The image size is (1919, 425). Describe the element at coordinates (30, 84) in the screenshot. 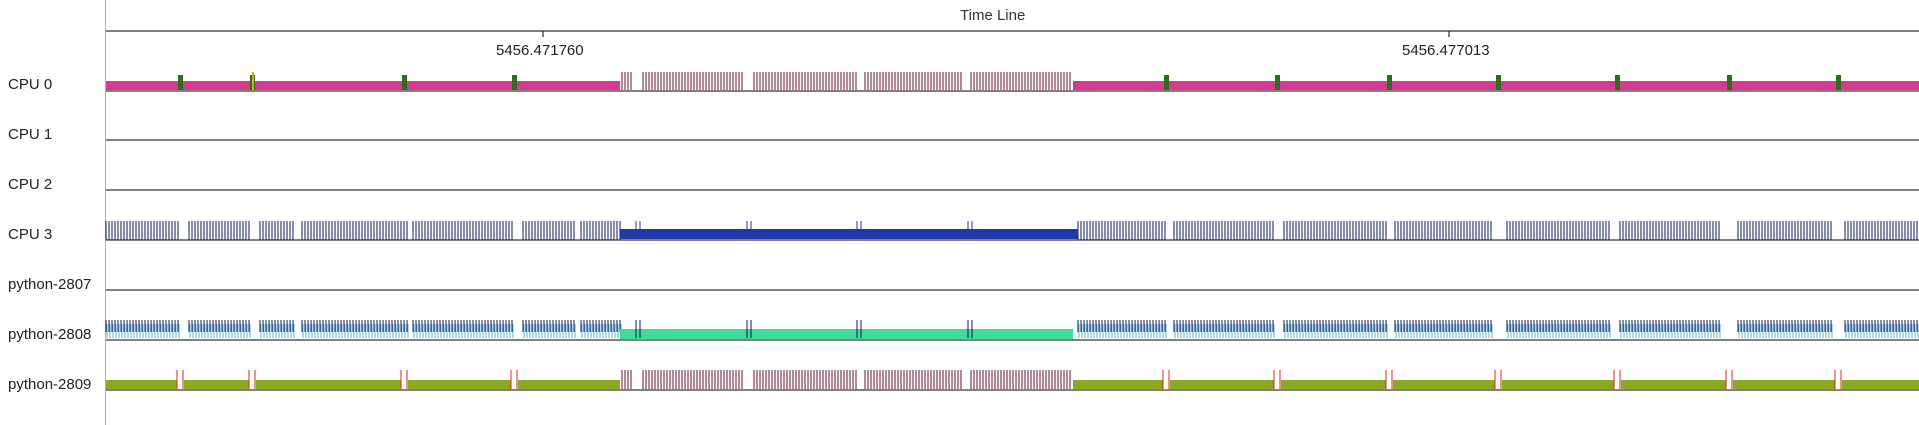

I see `row-label-cpu0: CPU 0` at that location.